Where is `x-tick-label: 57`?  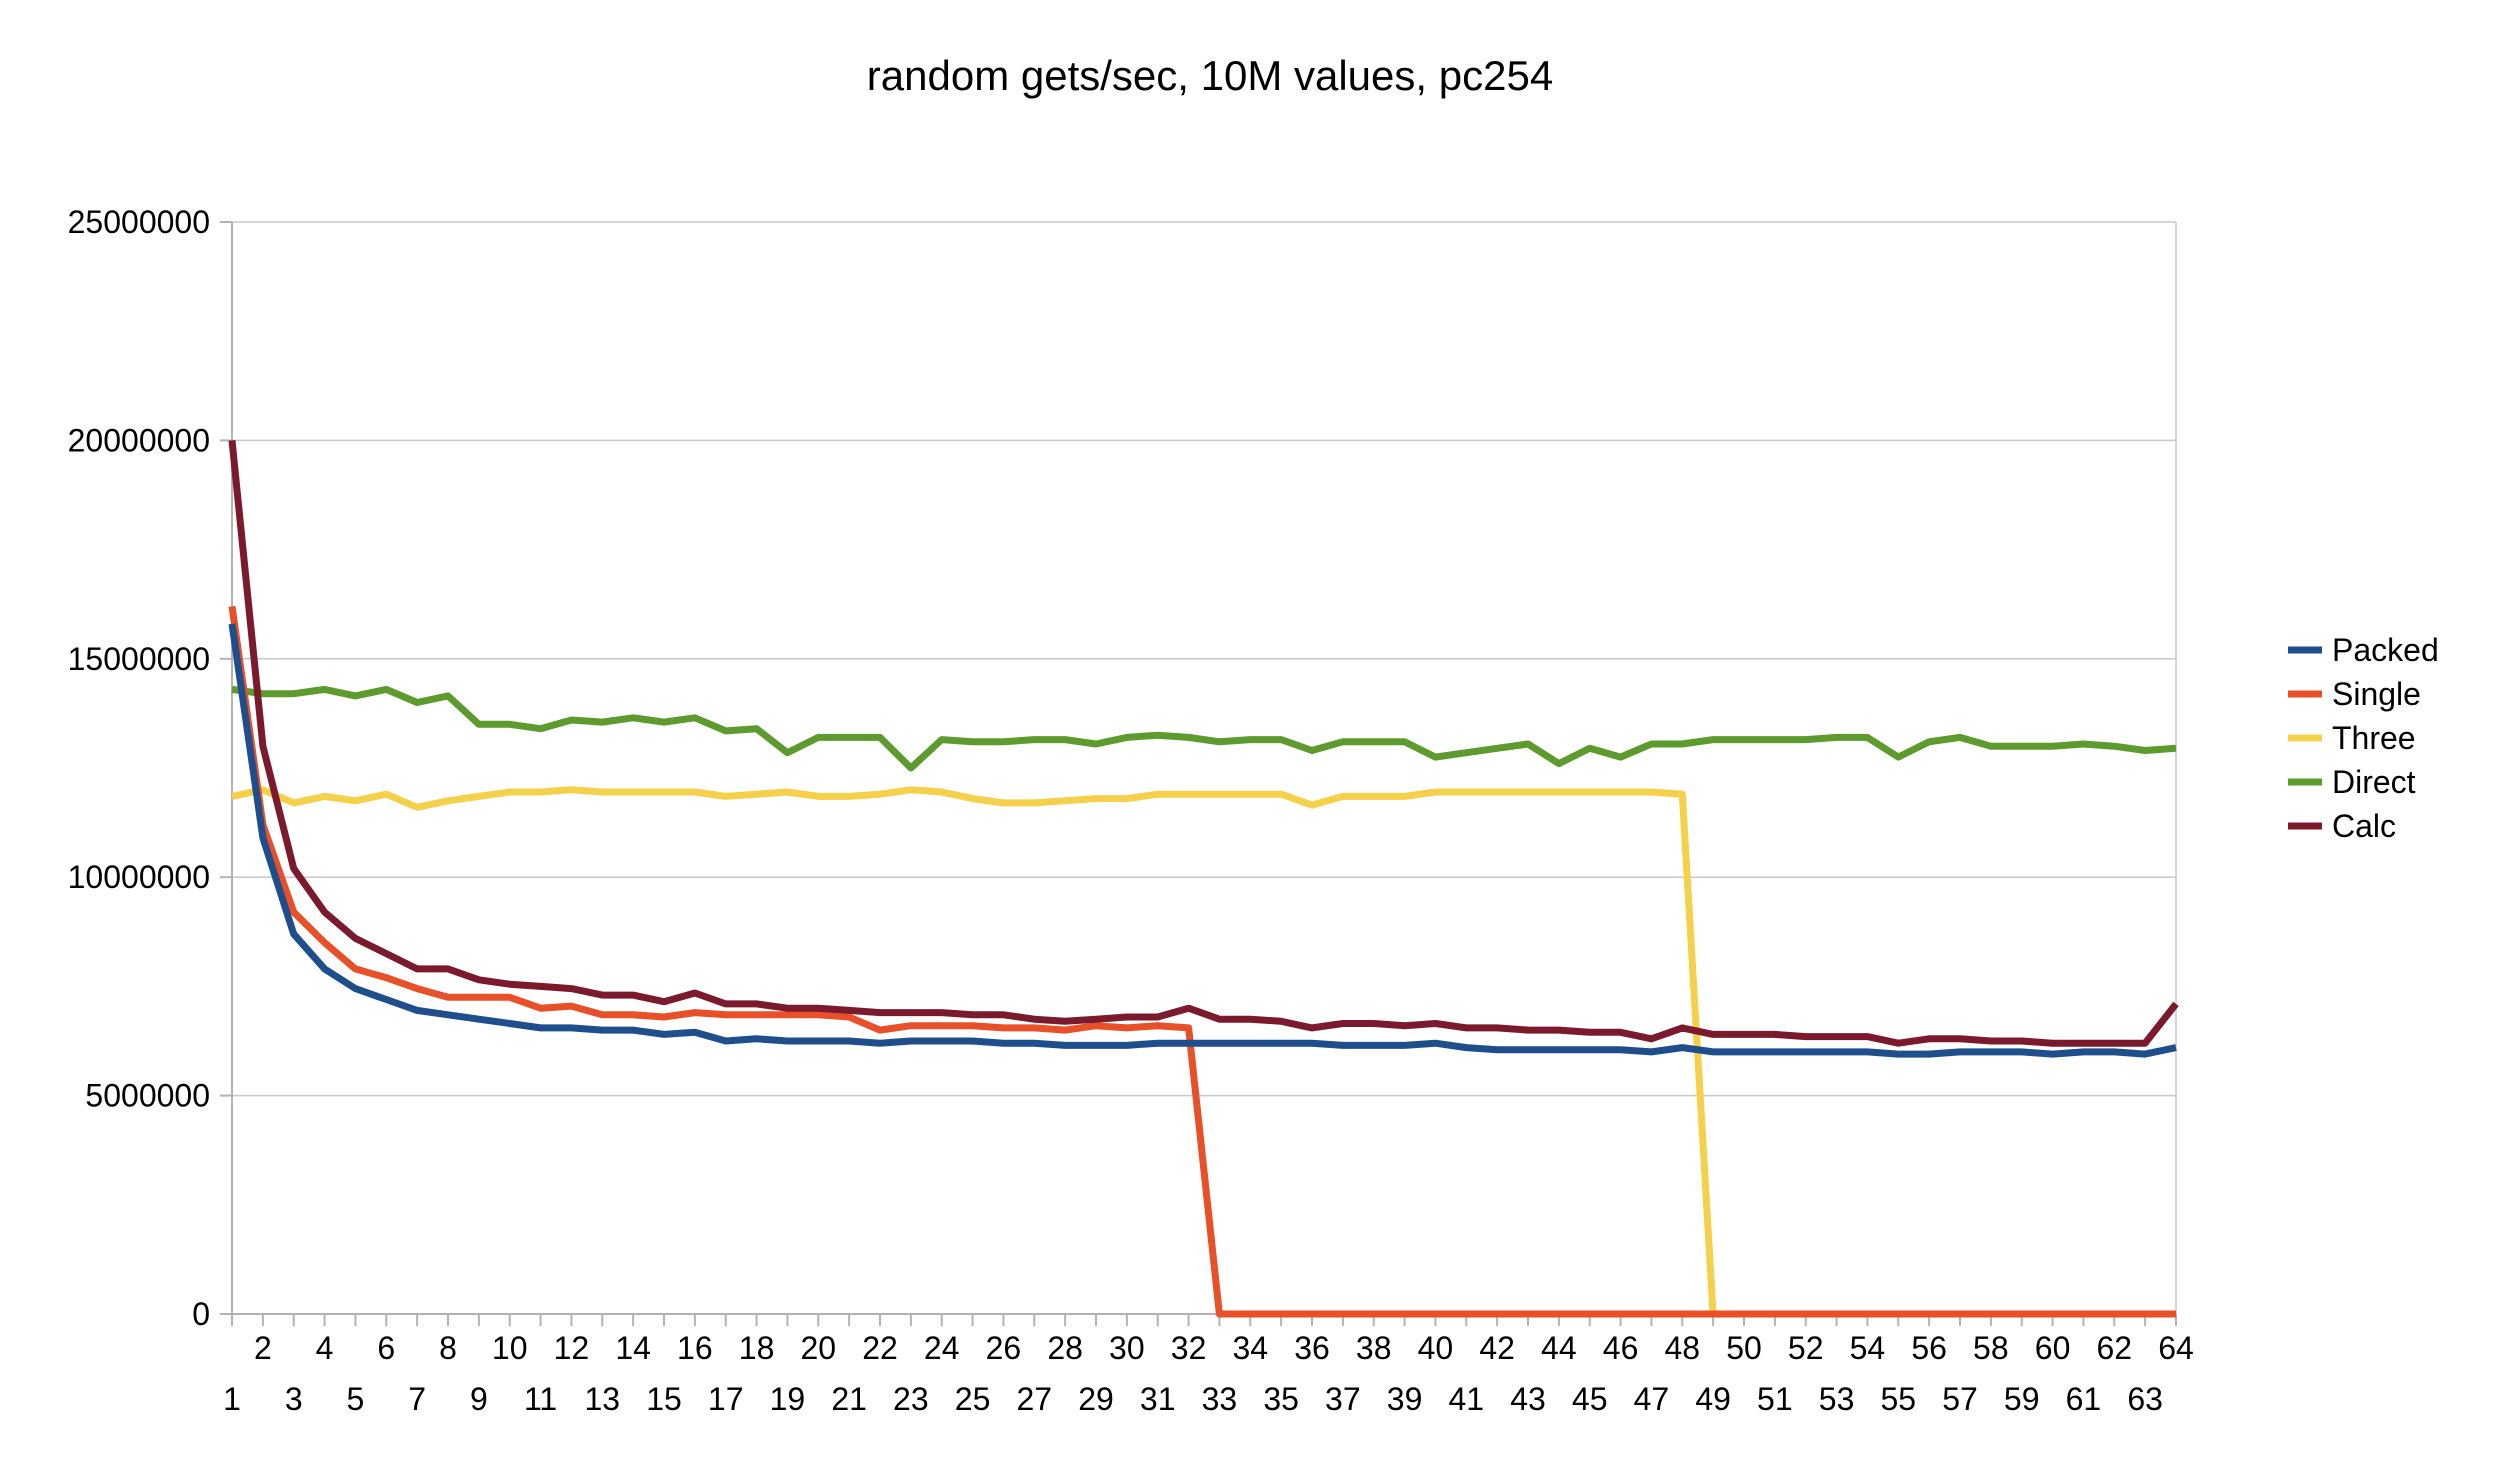 x-tick-label: 57 is located at coordinates (1960, 1399).